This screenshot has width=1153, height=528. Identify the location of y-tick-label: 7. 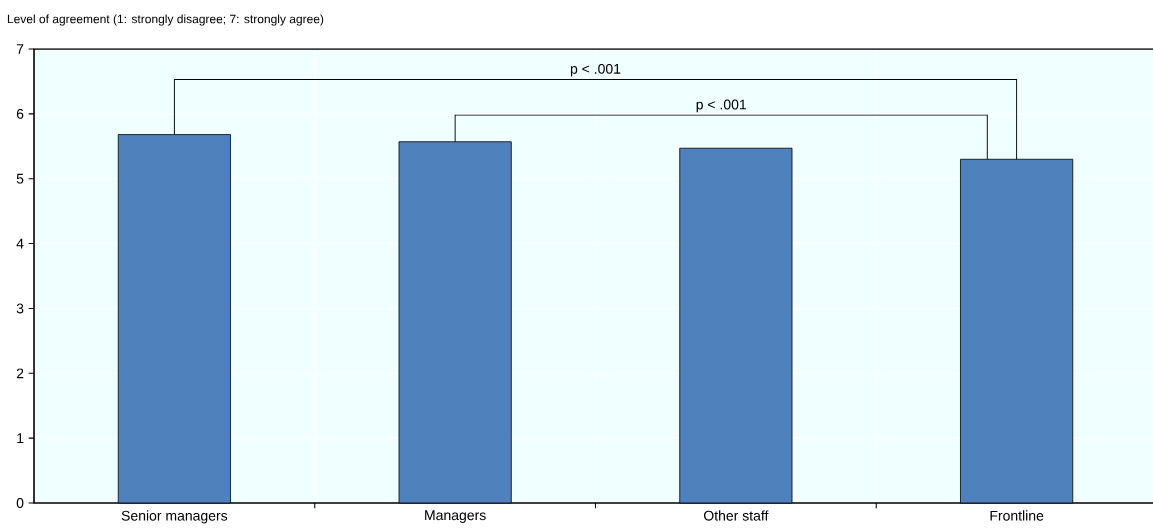
(20, 49).